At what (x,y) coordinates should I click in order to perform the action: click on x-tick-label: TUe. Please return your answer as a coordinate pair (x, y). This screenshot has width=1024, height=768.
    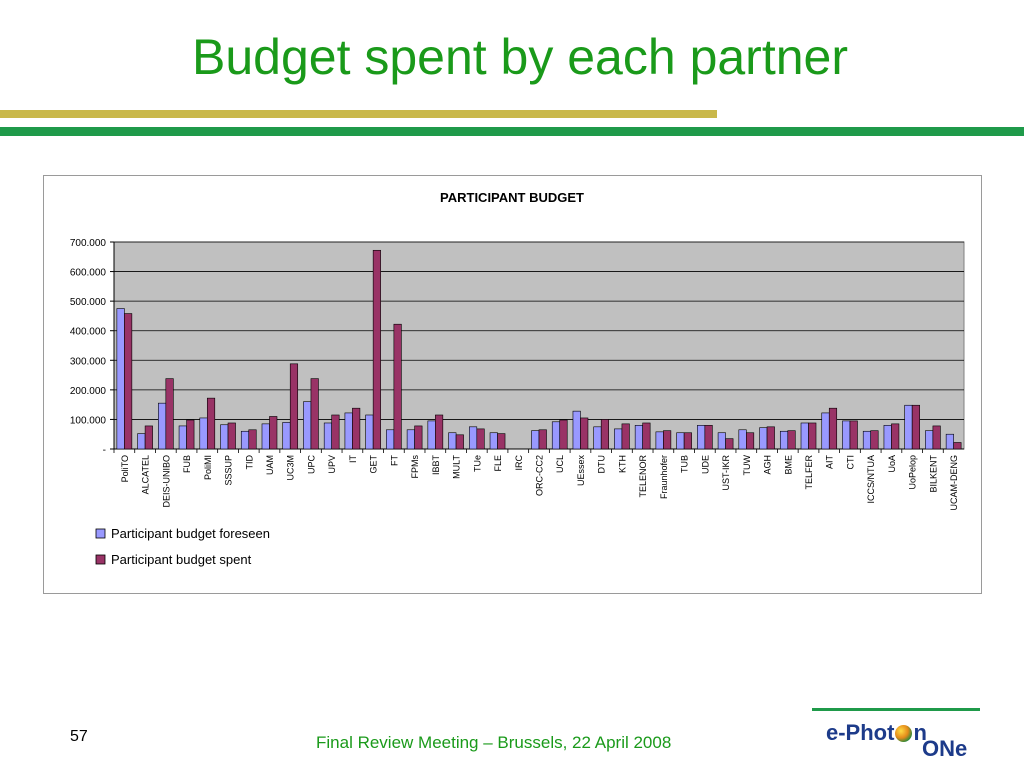
    Looking at the image, I should click on (477, 463).